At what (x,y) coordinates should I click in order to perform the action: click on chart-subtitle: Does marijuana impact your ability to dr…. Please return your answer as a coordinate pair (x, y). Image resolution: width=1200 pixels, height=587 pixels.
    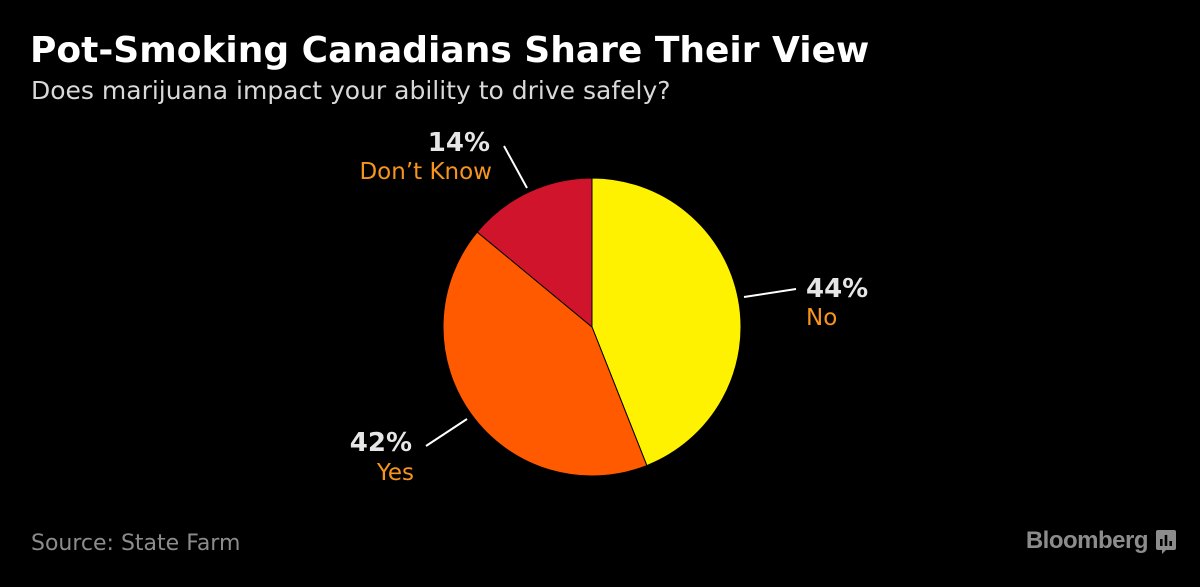
    Looking at the image, I should click on (351, 90).